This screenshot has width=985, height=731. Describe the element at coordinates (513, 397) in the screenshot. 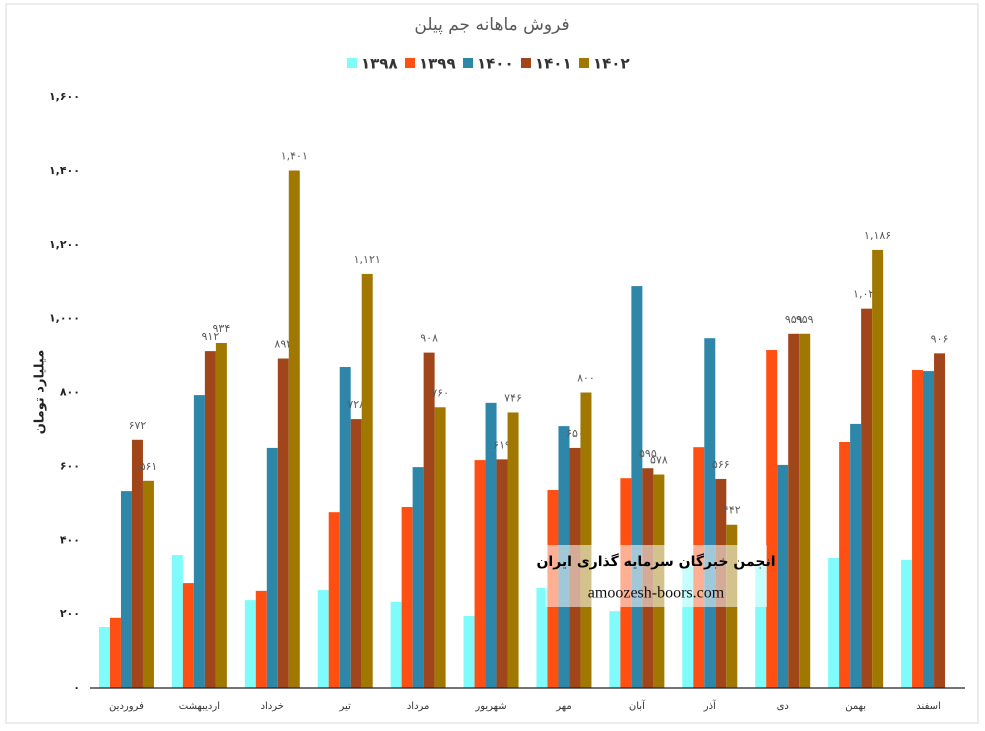

I see `data-label: ۷۴۶` at that location.